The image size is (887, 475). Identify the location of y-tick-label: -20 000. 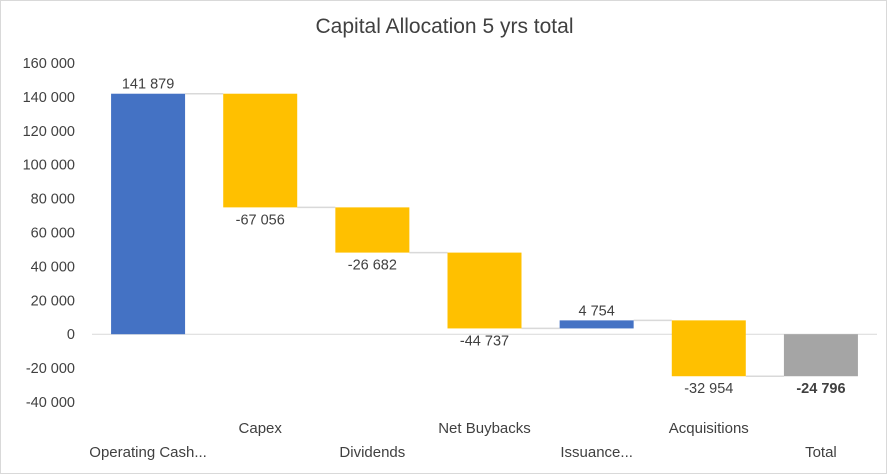
(50, 369).